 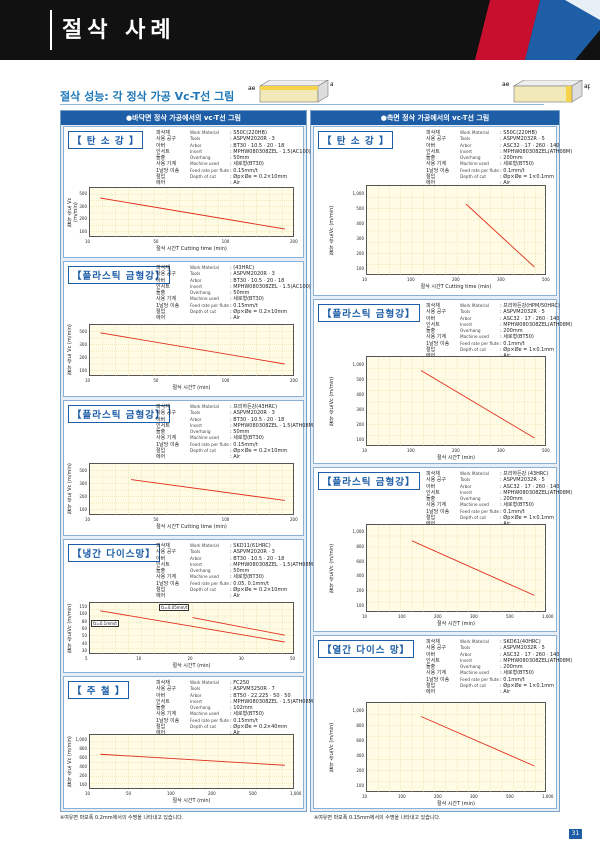 What do you see at coordinates (210, 457) in the screenshot?
I see `spec-key-en` at bounding box center [210, 457].